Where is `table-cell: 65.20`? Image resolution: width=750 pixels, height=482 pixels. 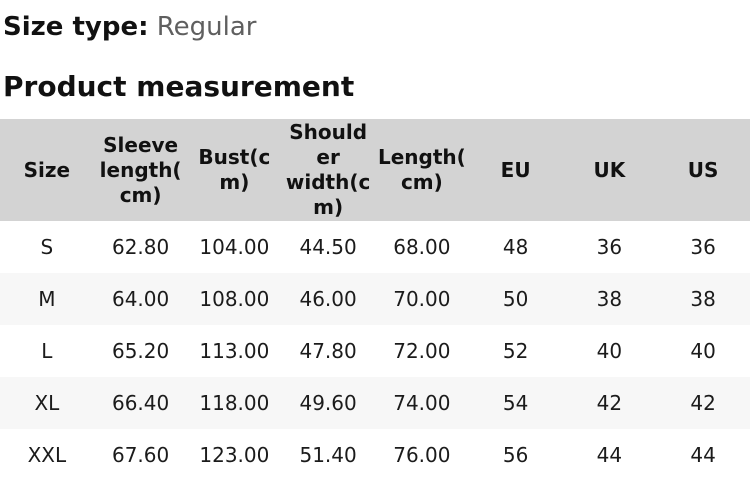 table-cell: 65.20 is located at coordinates (140, 351).